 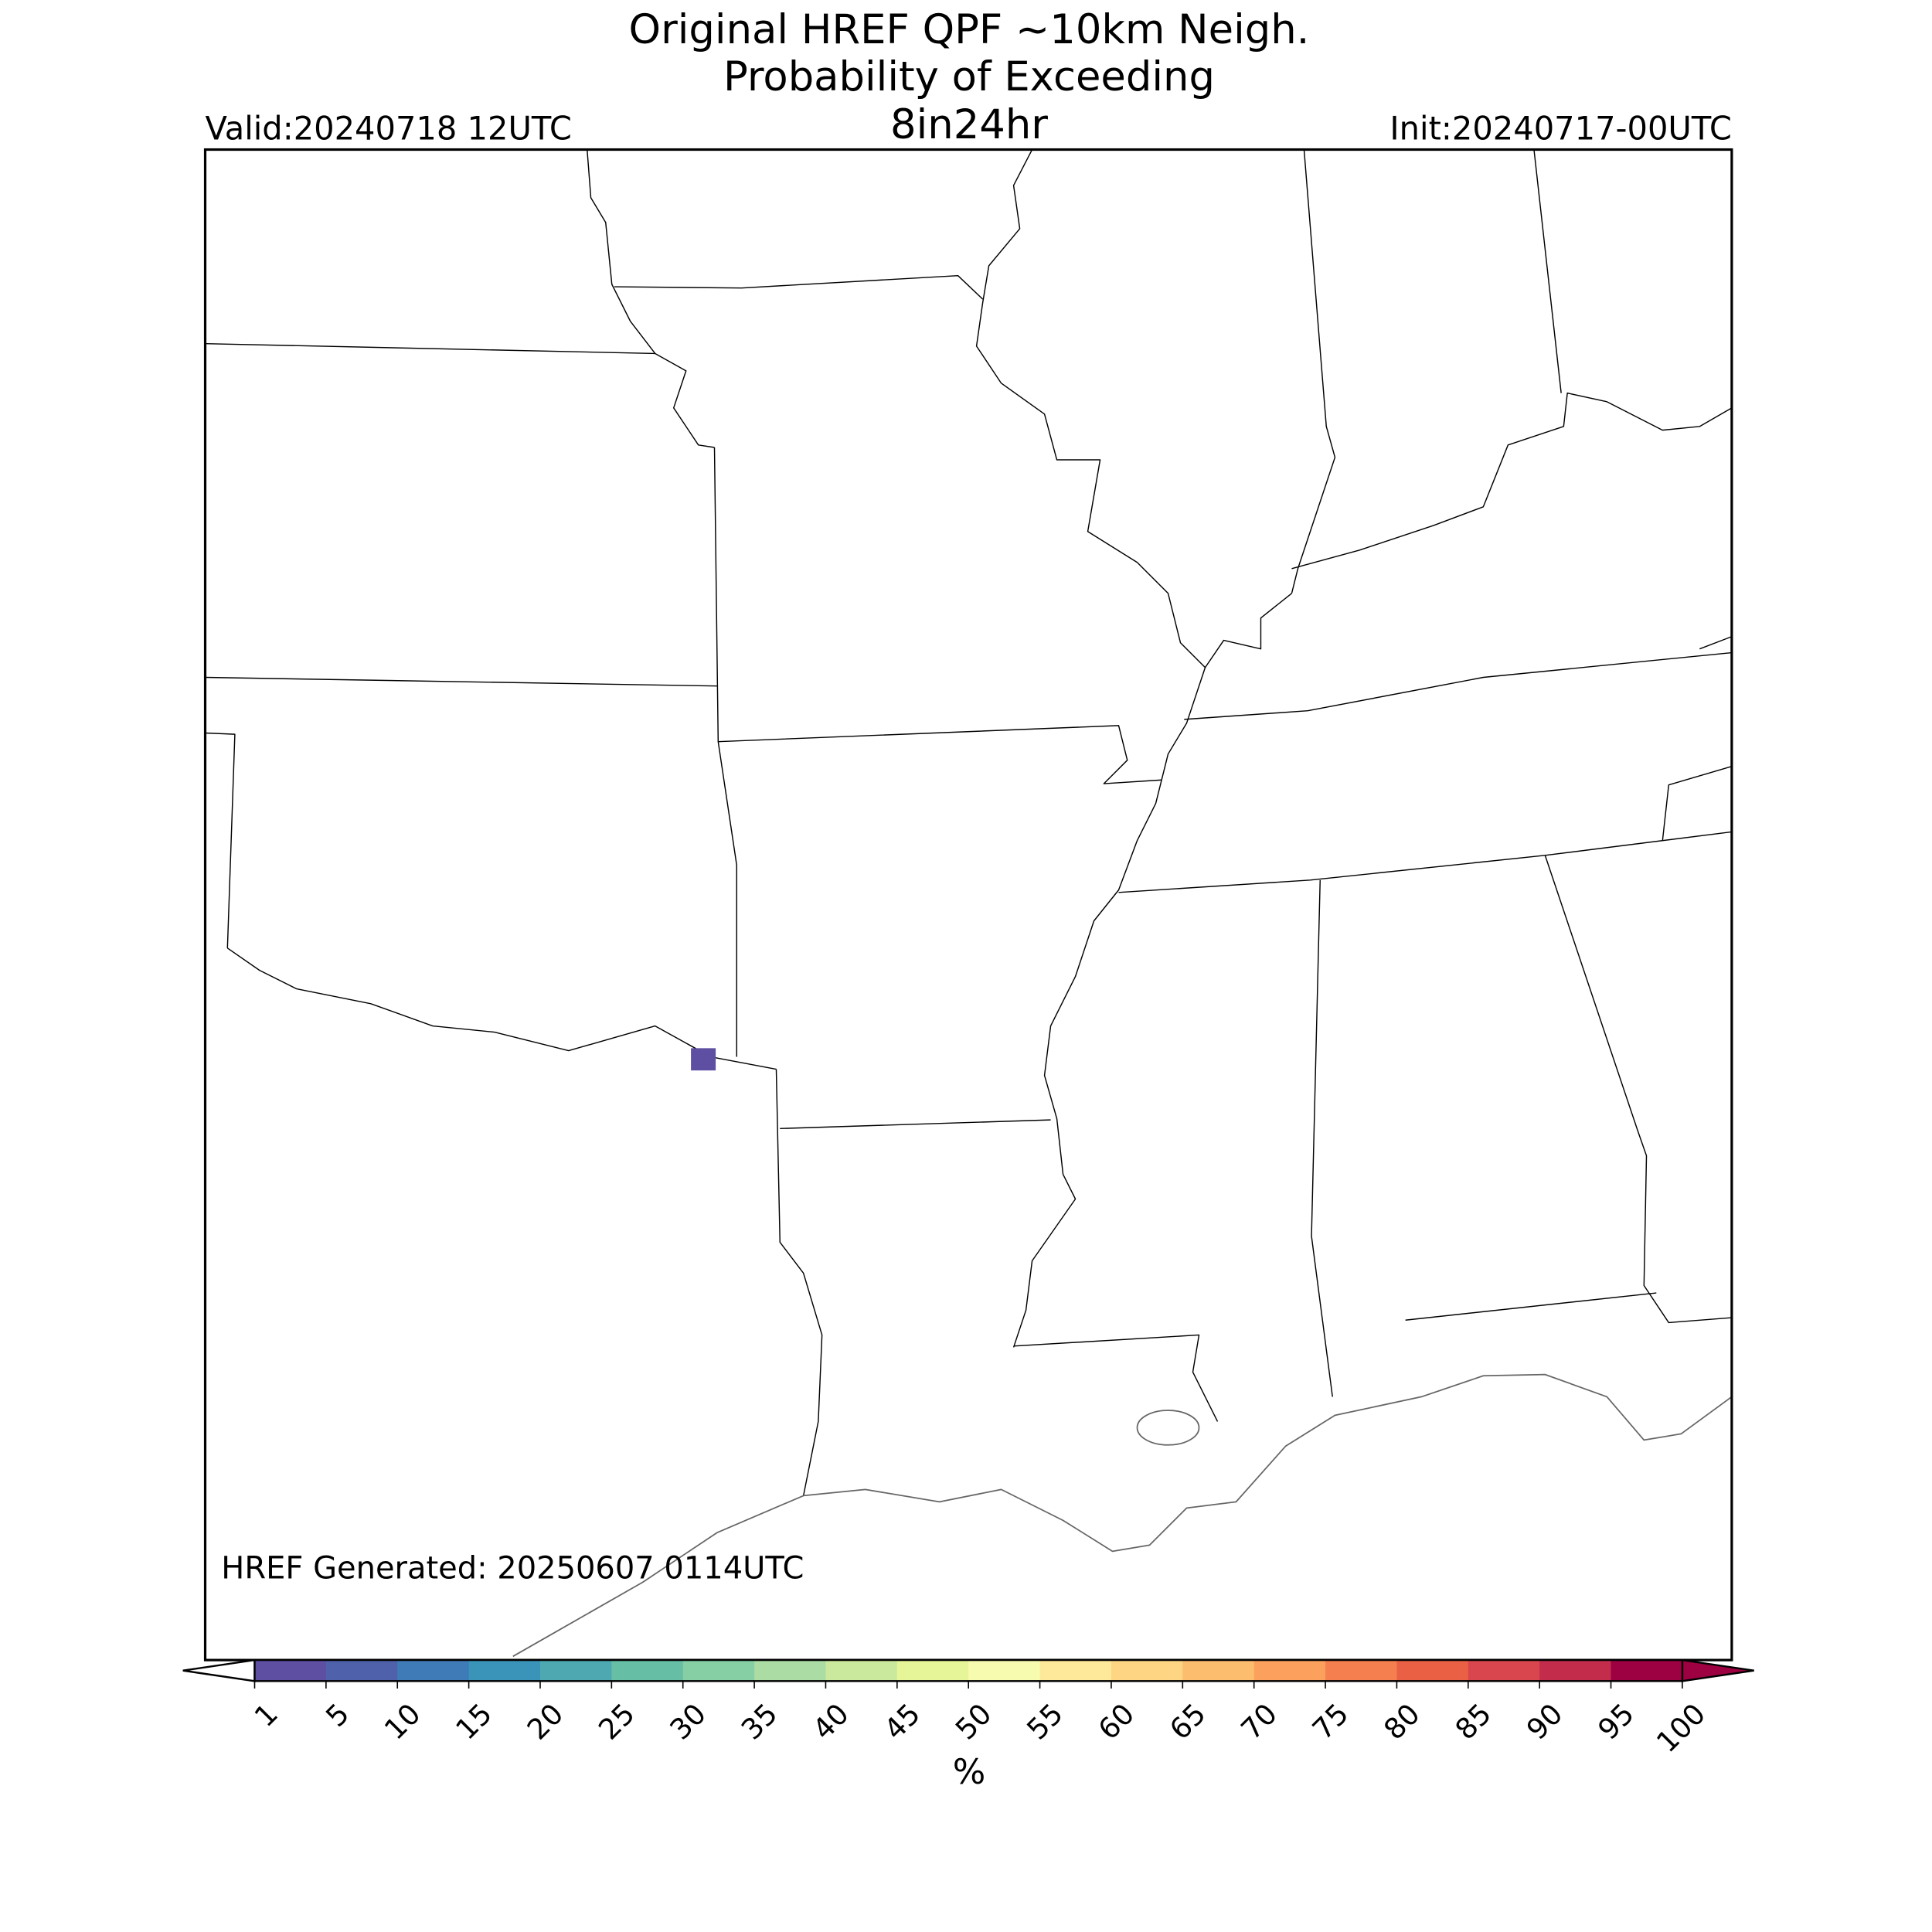 What do you see at coordinates (1187, 1722) in the screenshot?
I see `colorbar-tick-label: 65` at bounding box center [1187, 1722].